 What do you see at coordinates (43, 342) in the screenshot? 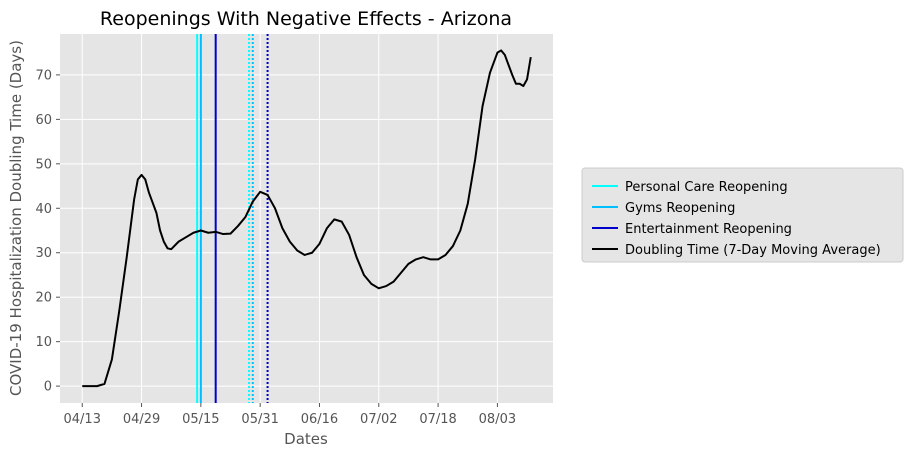
I see `y-tick-label: 10` at bounding box center [43, 342].